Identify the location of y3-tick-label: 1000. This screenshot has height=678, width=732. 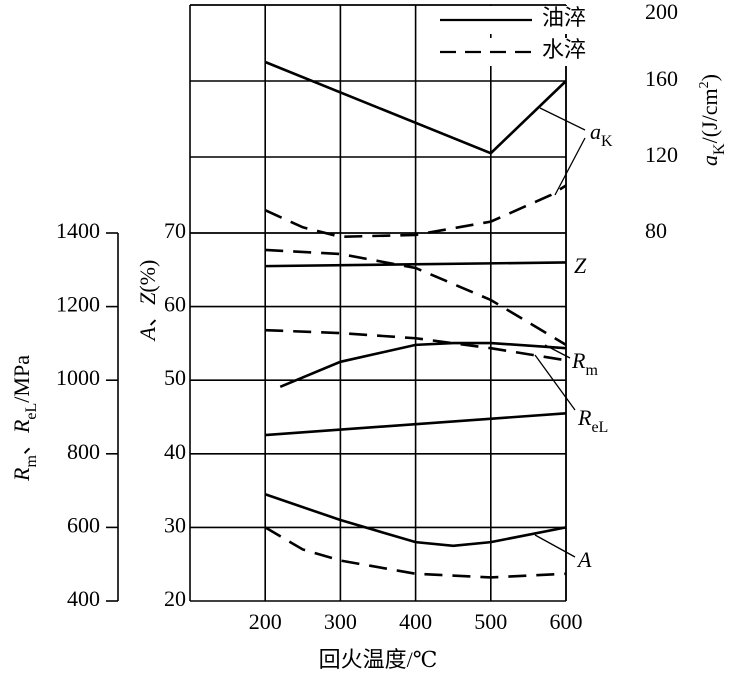
(78, 377).